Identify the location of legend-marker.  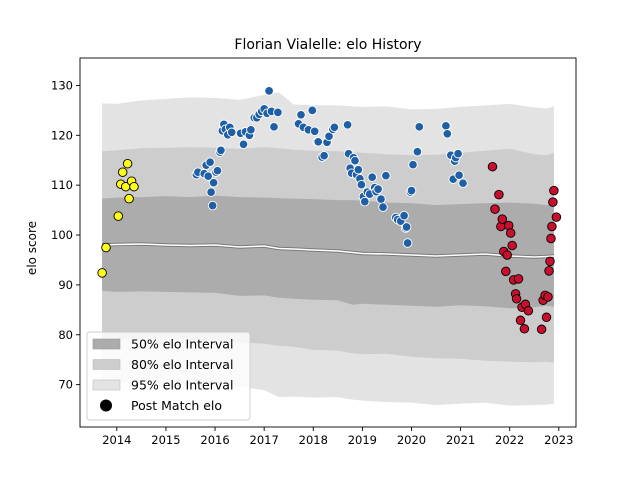
(106, 405).